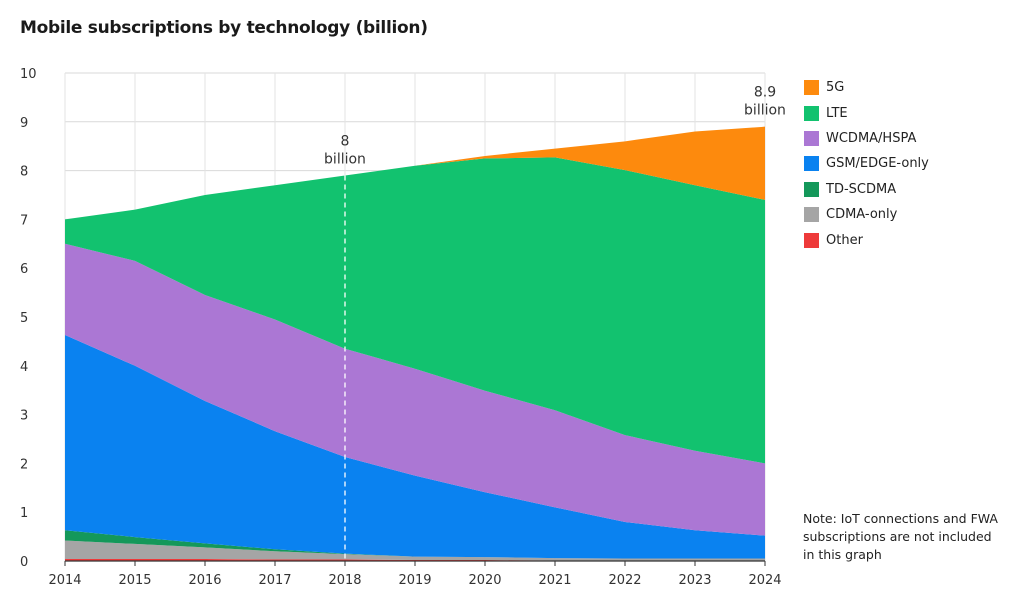 The image size is (1024, 600). What do you see at coordinates (134, 580) in the screenshot?
I see `x-tick-label: 2015` at bounding box center [134, 580].